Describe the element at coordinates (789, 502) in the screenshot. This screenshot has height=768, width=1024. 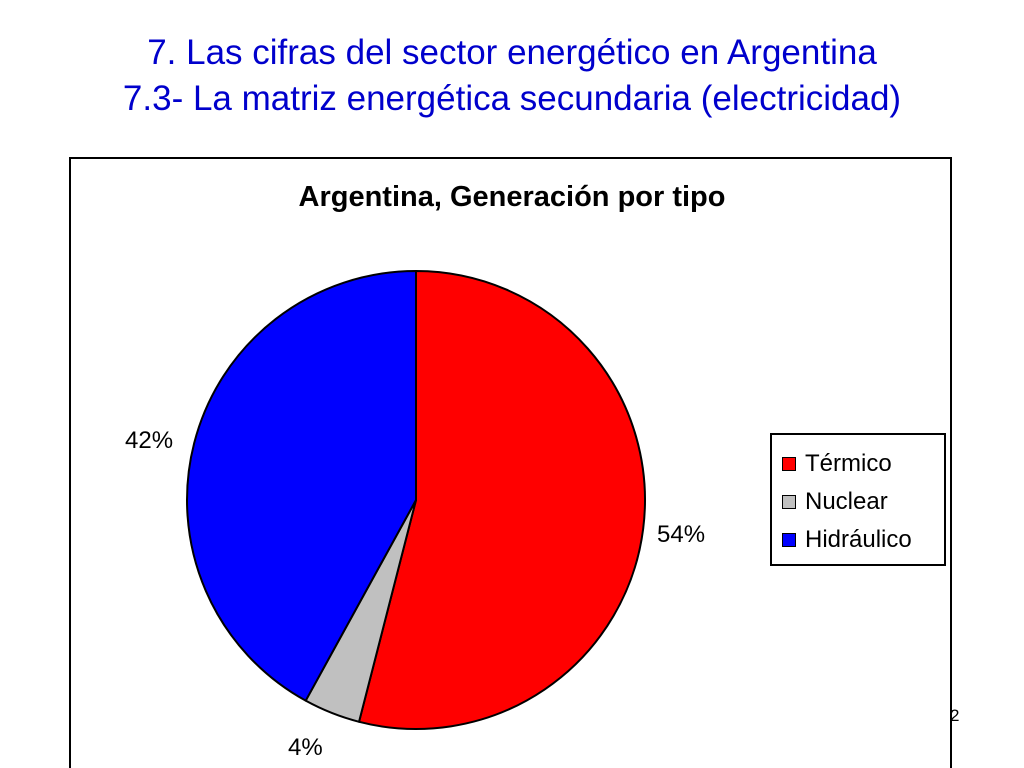
I see `legend-swatch-nuclear` at that location.